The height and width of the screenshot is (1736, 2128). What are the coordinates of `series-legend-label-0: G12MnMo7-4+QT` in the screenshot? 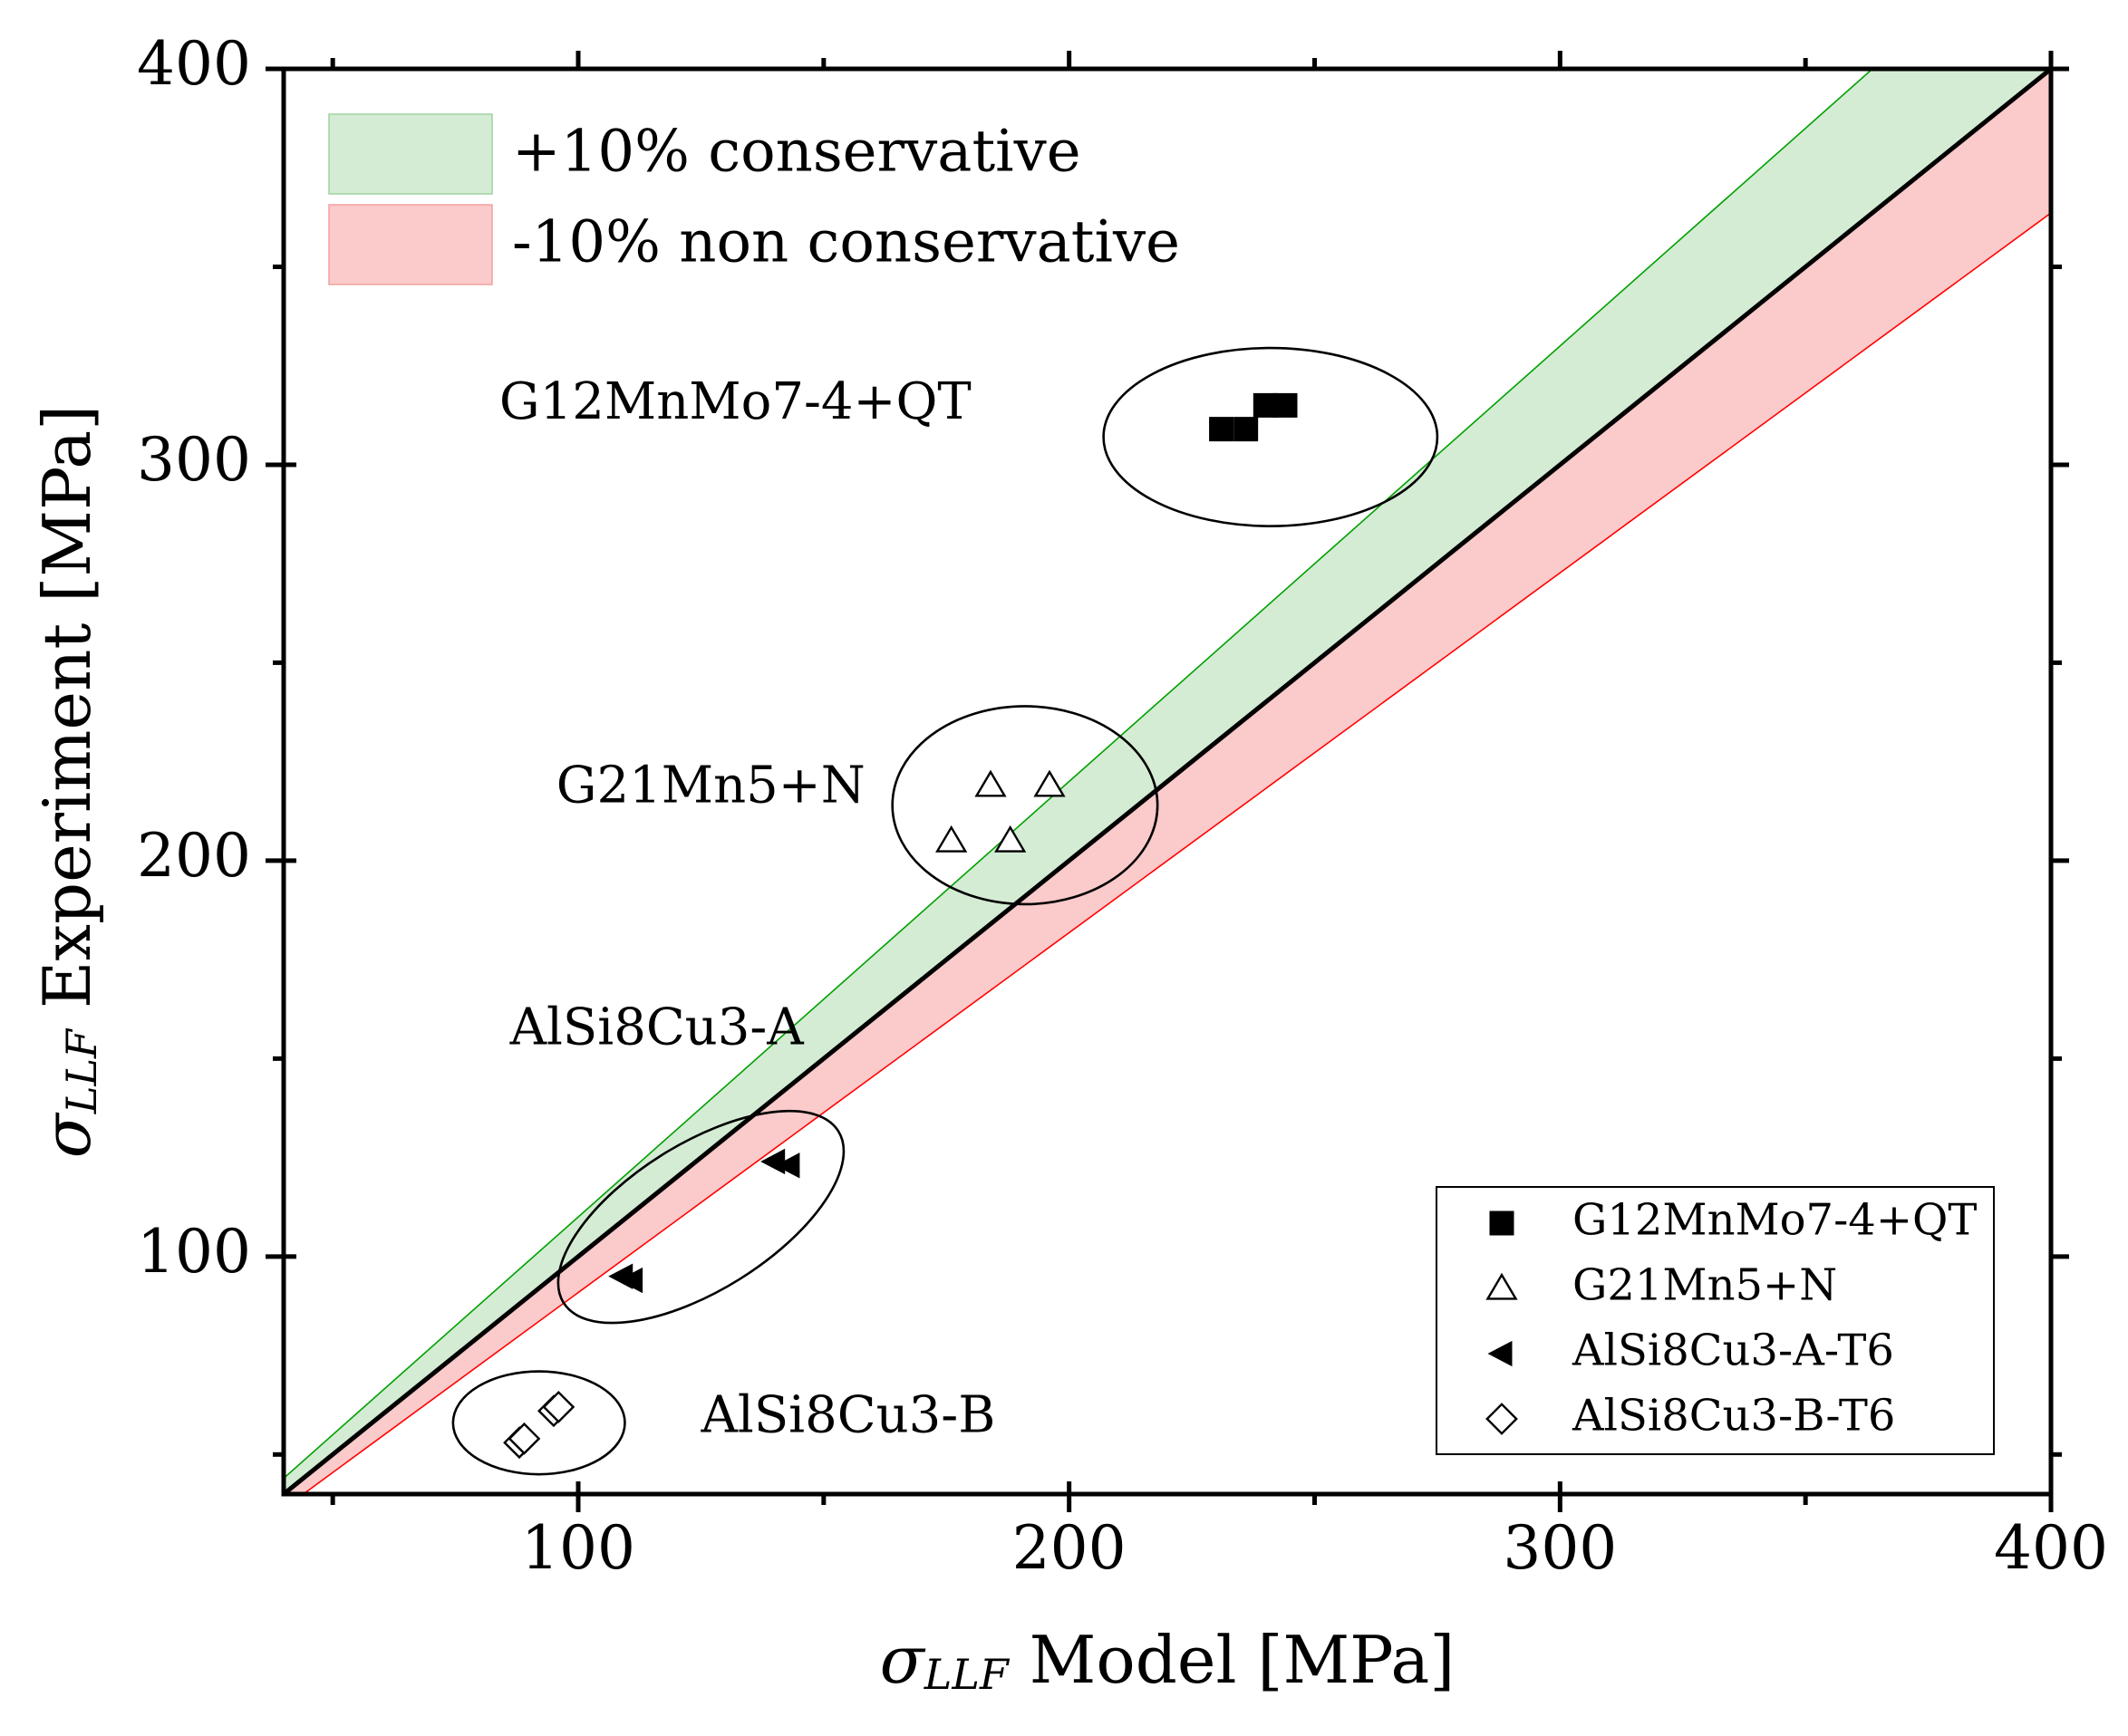 It's located at (1774, 1220).